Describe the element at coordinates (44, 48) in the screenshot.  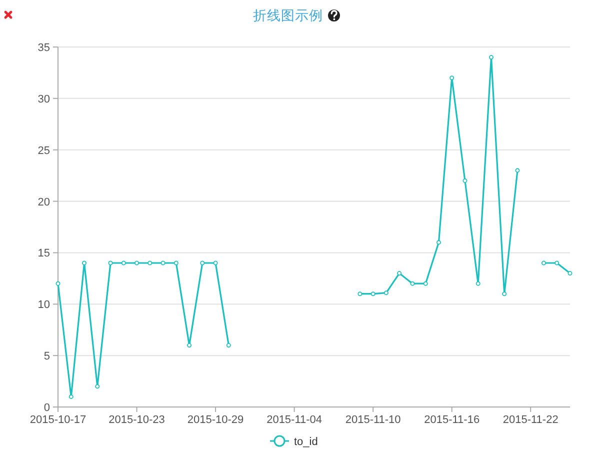
I see `y-tick-label: 35` at that location.